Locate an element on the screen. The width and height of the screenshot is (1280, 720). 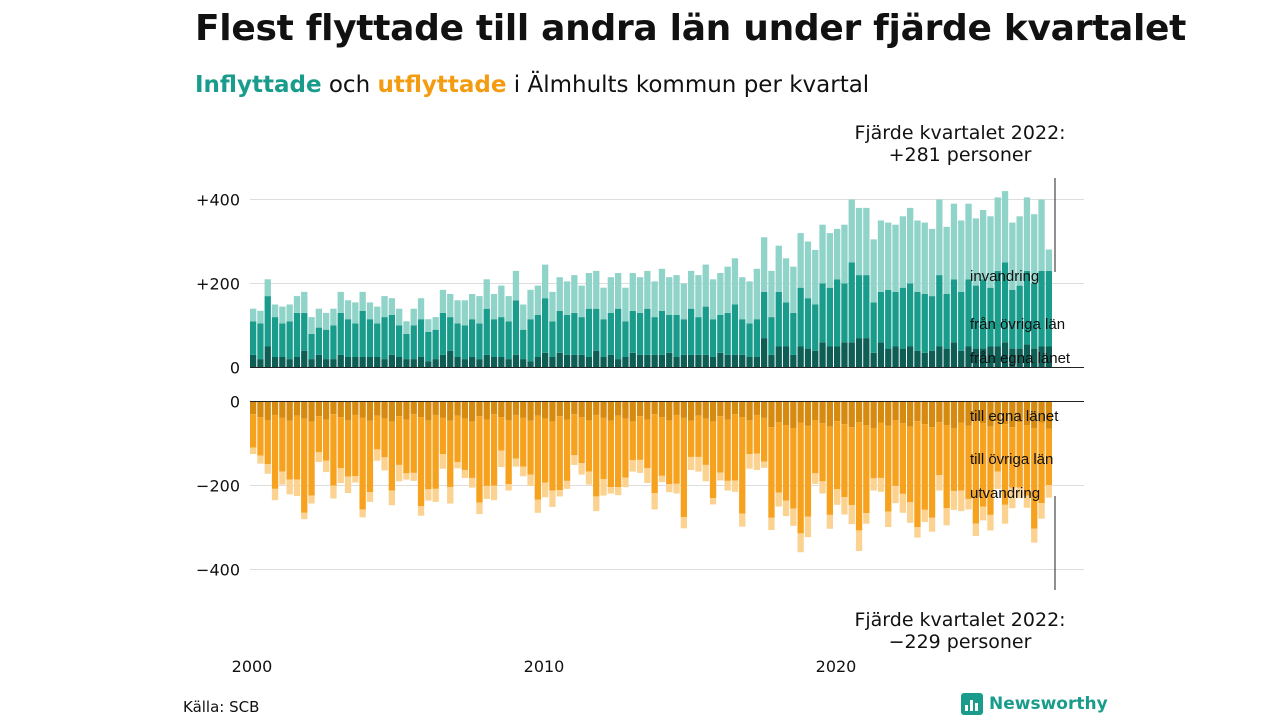
series-label-in-other: från övriga län is located at coordinates (1017, 324).